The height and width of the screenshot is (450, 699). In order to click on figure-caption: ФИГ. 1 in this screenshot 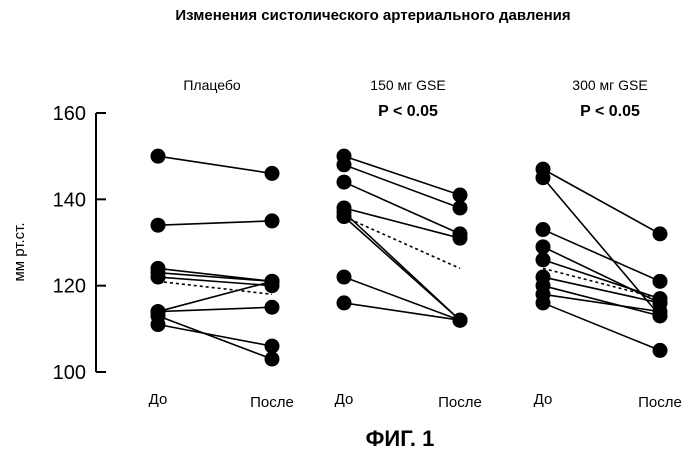, I will do `click(400, 438)`.